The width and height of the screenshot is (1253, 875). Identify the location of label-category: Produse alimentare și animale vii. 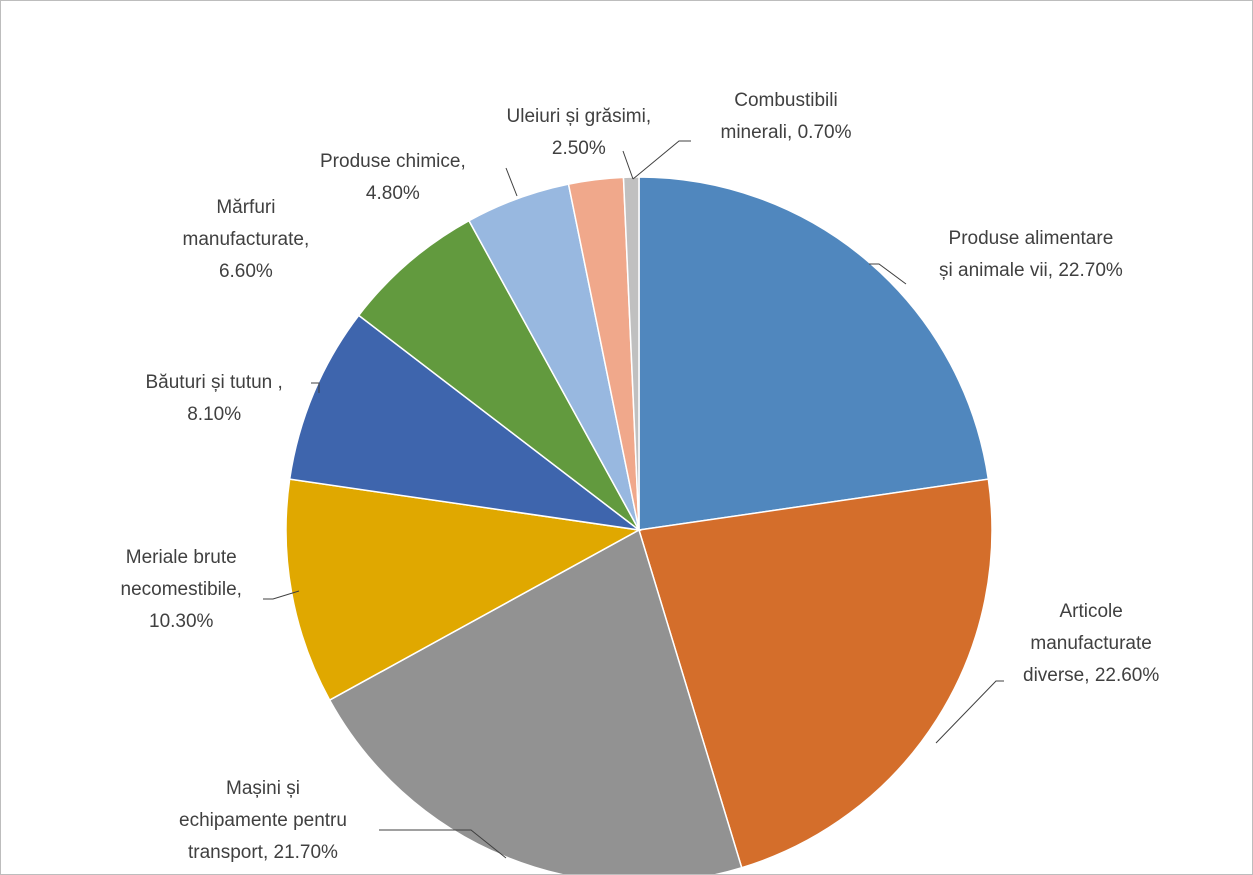
(1026, 254).